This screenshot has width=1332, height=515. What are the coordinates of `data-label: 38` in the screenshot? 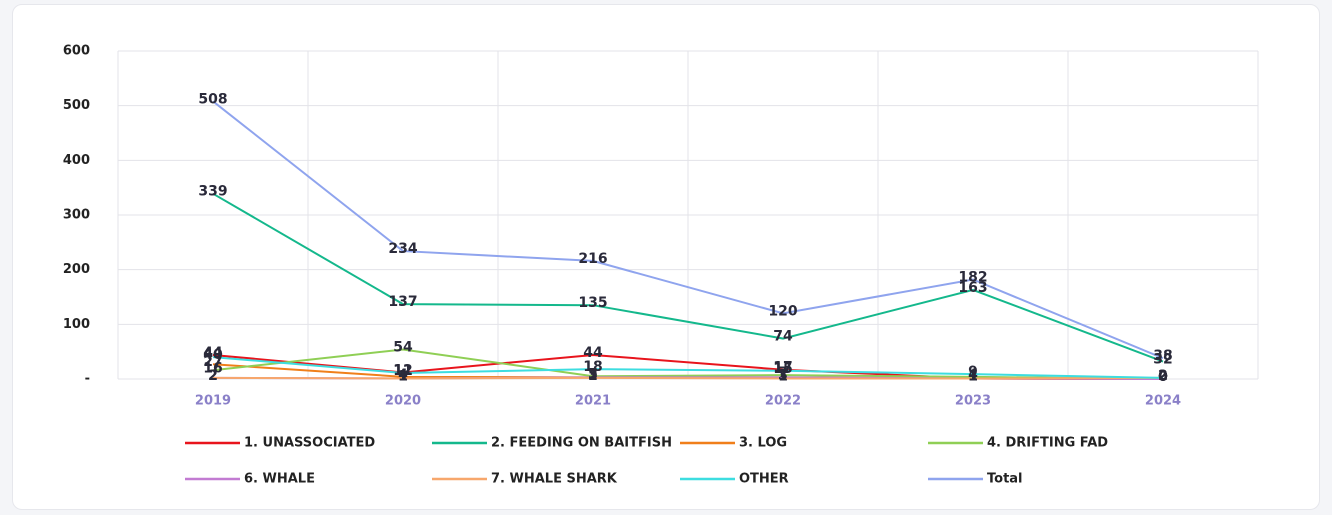 It's located at (1162, 356).